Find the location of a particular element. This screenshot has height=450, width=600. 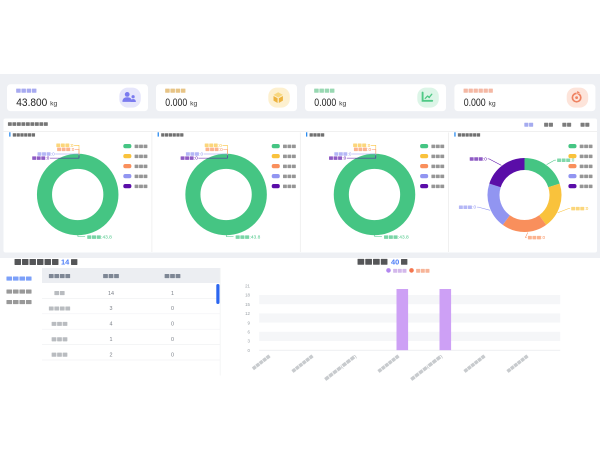

svg-text: 4 is located at coordinates (111, 325).